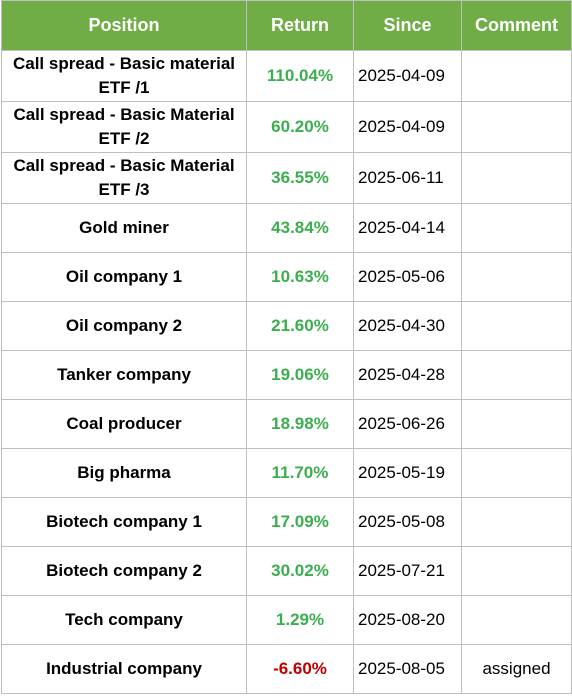 The height and width of the screenshot is (696, 572). What do you see at coordinates (407, 620) in the screenshot?
I see `since-cell: 2025-08-20` at bounding box center [407, 620].